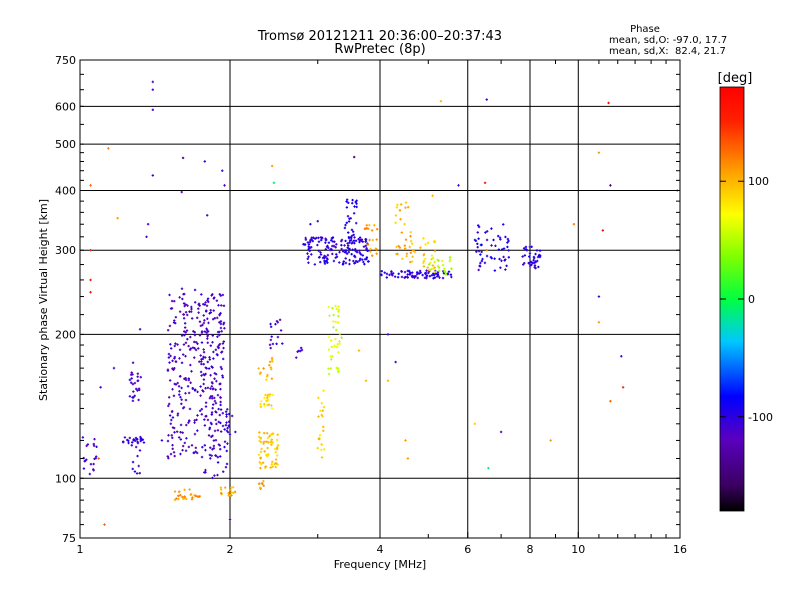  Describe the element at coordinates (680, 549) in the screenshot. I see `x-tick-label: 16` at that location.